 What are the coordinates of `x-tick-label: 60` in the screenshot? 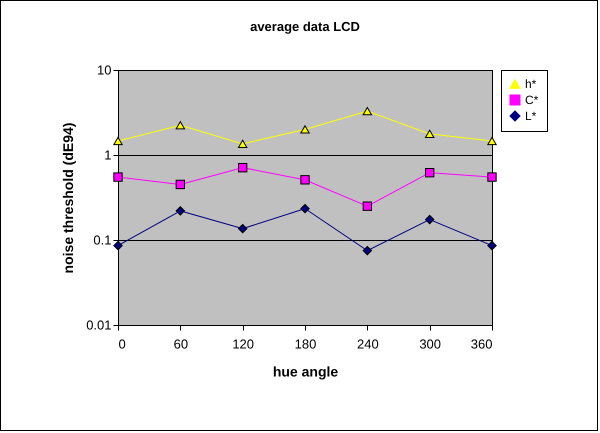 It's located at (181, 344).